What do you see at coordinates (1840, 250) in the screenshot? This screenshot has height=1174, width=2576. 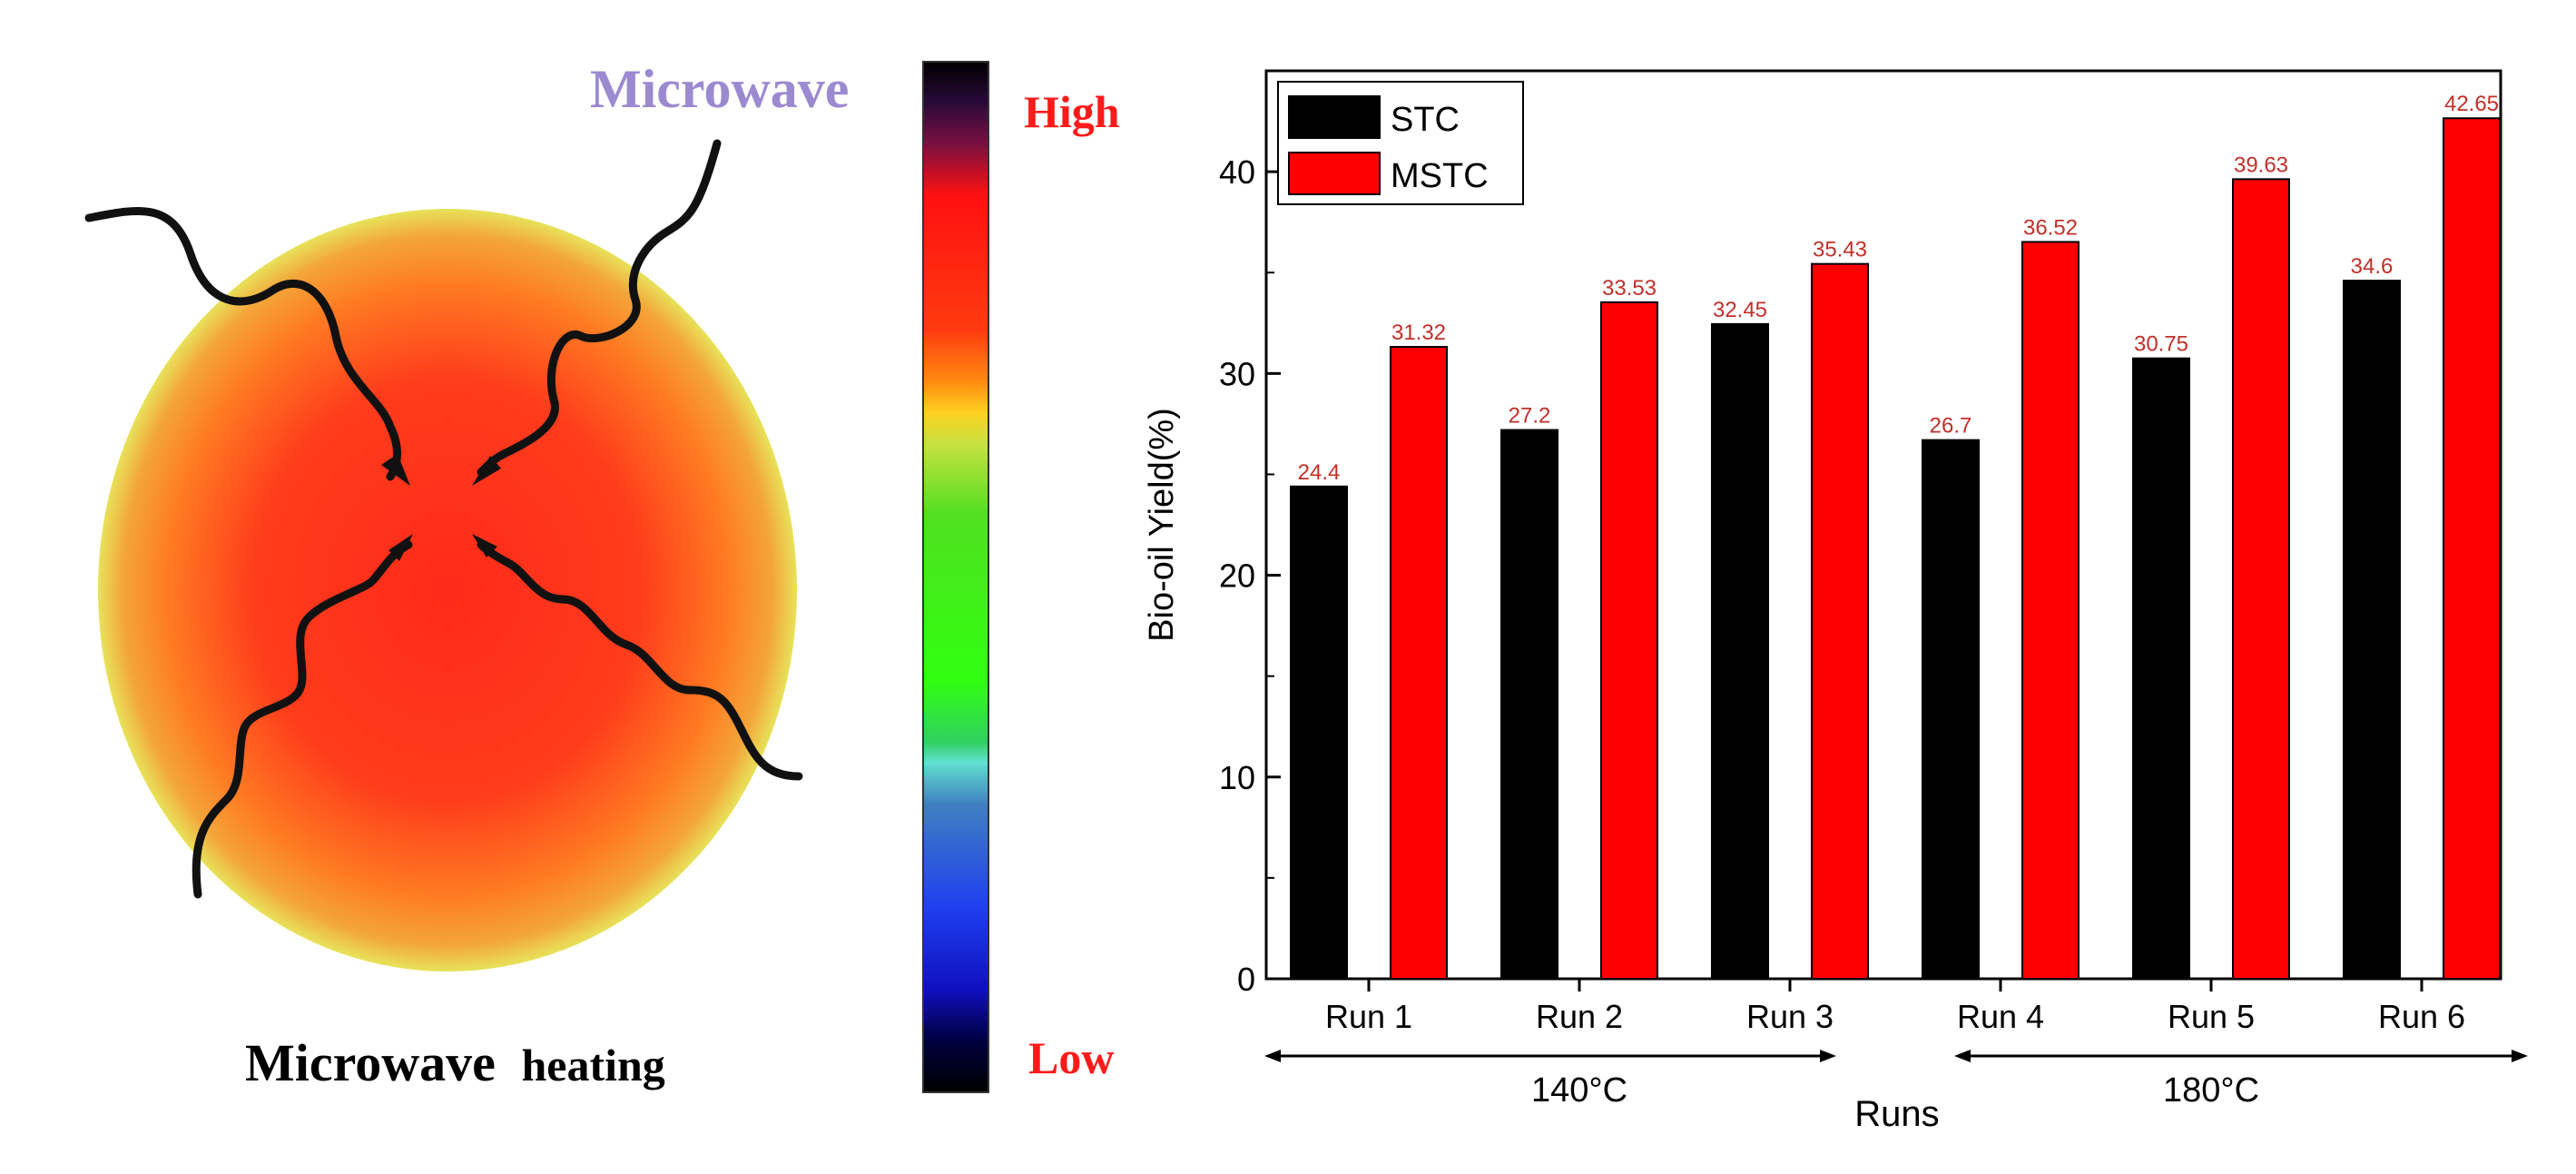 I see `bar-value-label: 35.43` at bounding box center [1840, 250].